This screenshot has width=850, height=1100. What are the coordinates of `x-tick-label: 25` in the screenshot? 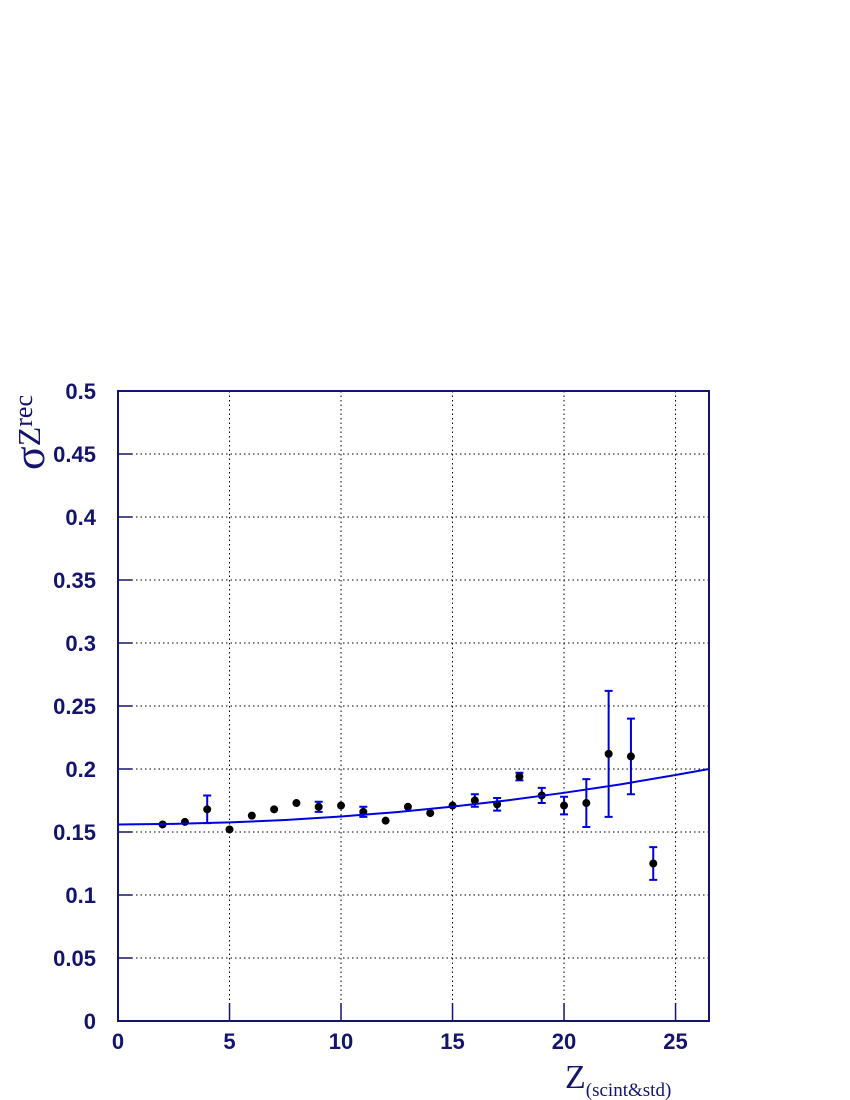 It's located at (675, 1041).